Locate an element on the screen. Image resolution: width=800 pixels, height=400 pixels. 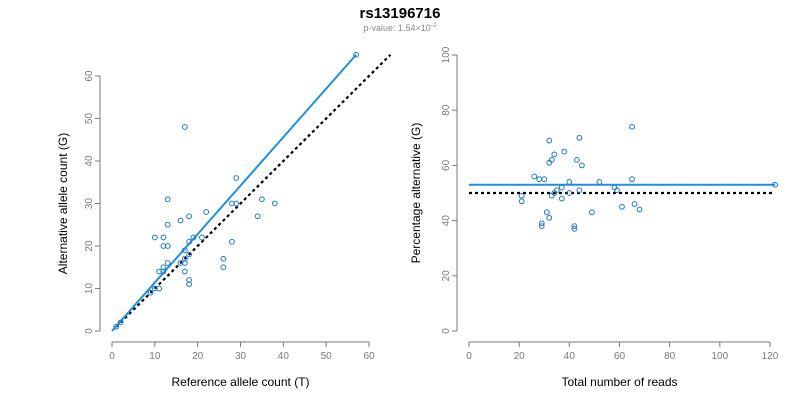
chart-subtitle: p-value: 1.54×10-2 is located at coordinates (399, 27).